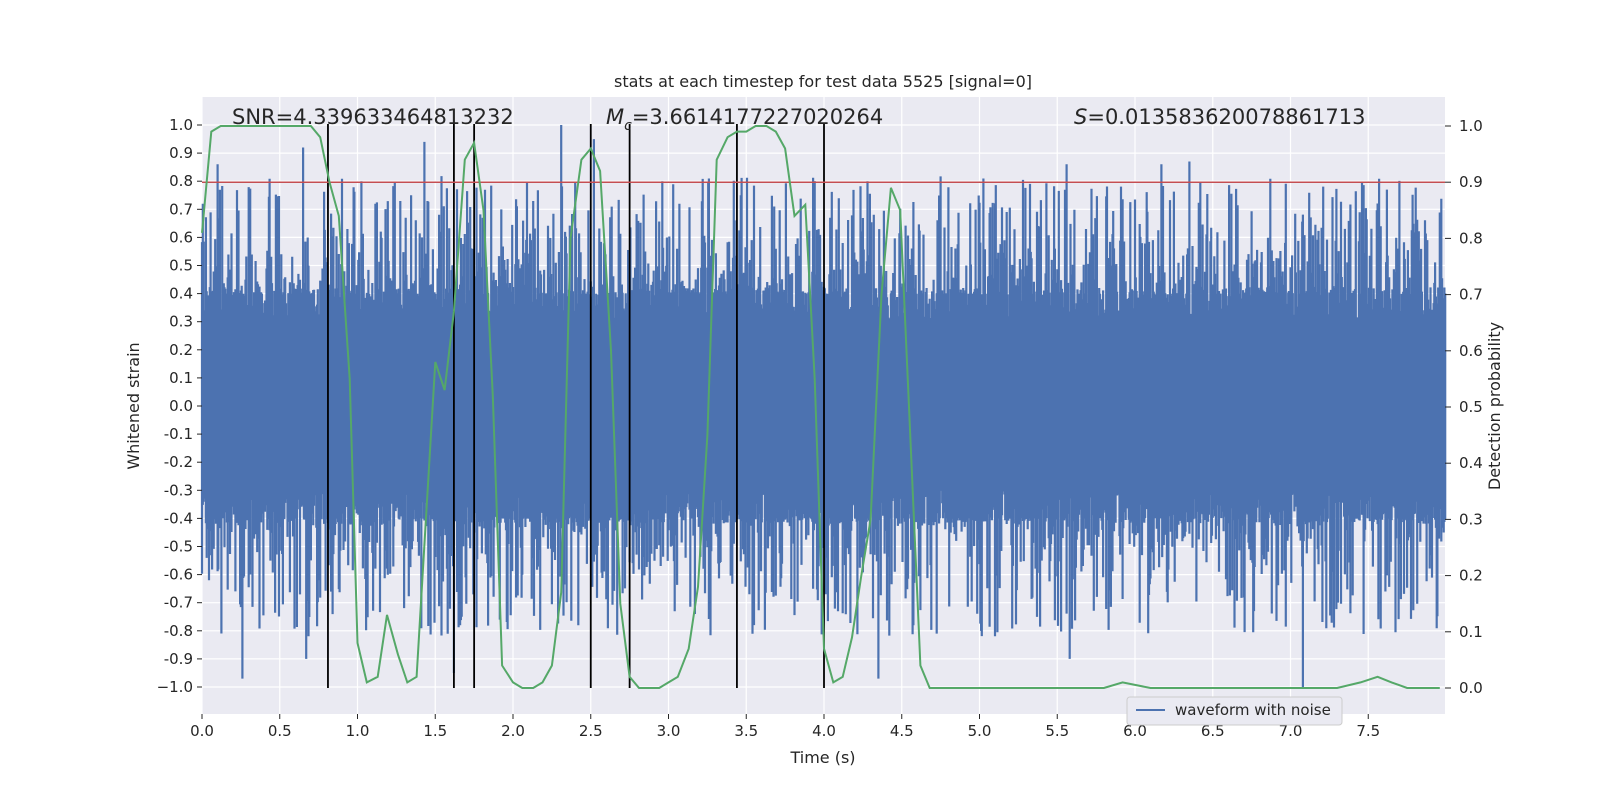 The height and width of the screenshot is (800, 1600). What do you see at coordinates (1471, 463) in the screenshot?
I see `y2-tick-label: 0.4` at bounding box center [1471, 463].